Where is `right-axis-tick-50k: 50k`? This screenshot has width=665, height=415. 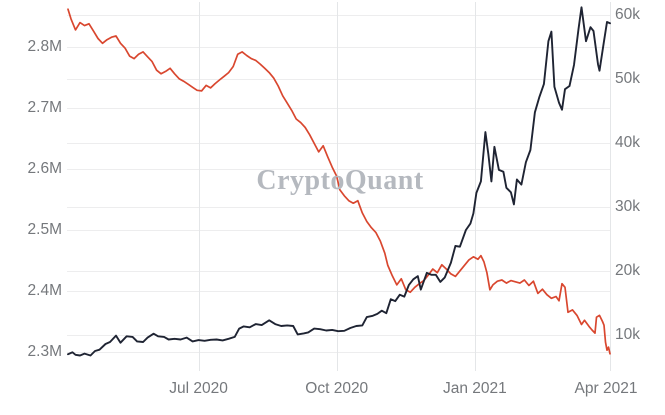
right-axis-tick-50k: 50k is located at coordinates (627, 78).